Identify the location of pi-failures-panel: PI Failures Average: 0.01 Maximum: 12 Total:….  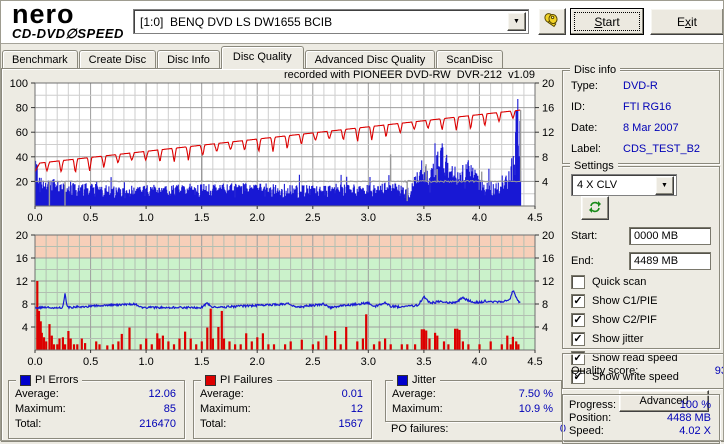
(282, 406).